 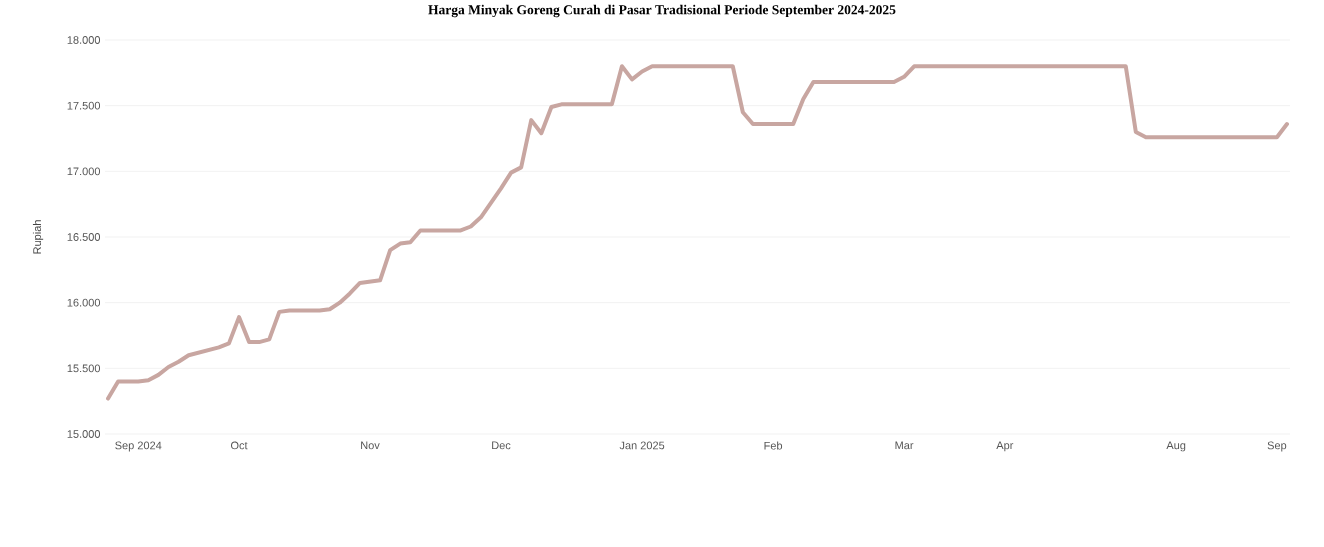 I want to click on y-axis-title: Rupiah, so click(x=38, y=237).